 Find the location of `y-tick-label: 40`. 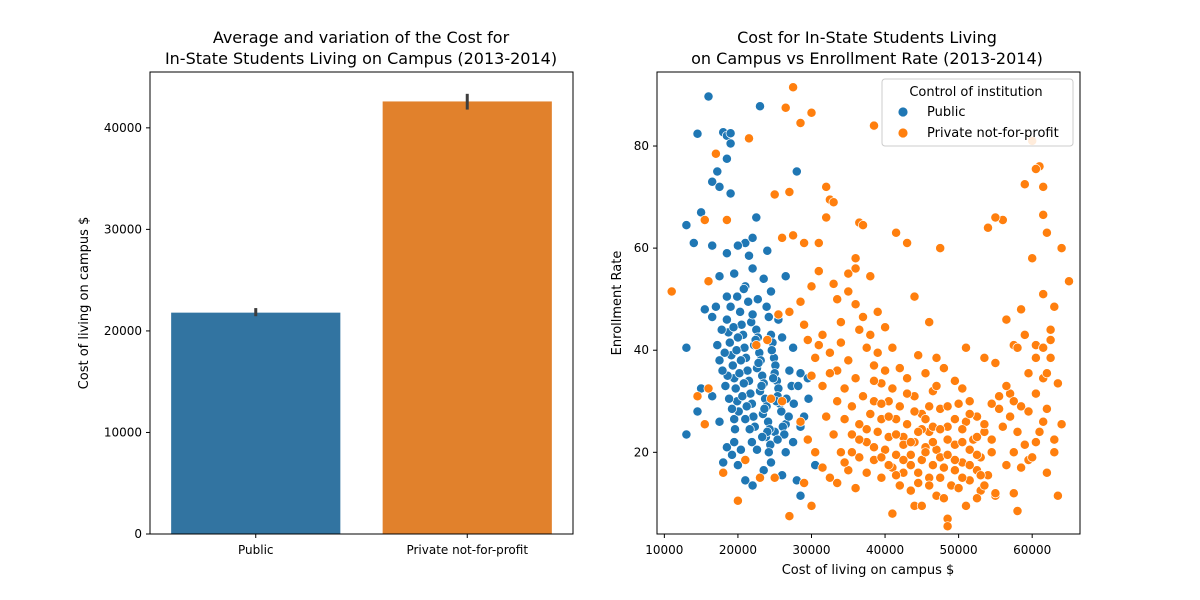

y-tick-label: 40 is located at coordinates (641, 350).